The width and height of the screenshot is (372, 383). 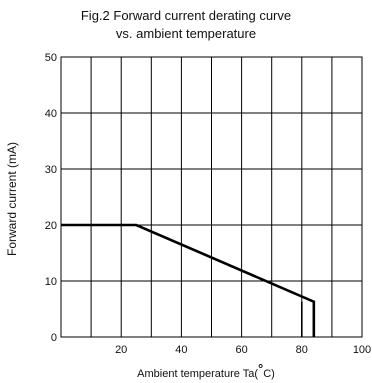 What do you see at coordinates (186, 15) in the screenshot?
I see `chart-title: Fig.2 Forward current derating curve` at bounding box center [186, 15].